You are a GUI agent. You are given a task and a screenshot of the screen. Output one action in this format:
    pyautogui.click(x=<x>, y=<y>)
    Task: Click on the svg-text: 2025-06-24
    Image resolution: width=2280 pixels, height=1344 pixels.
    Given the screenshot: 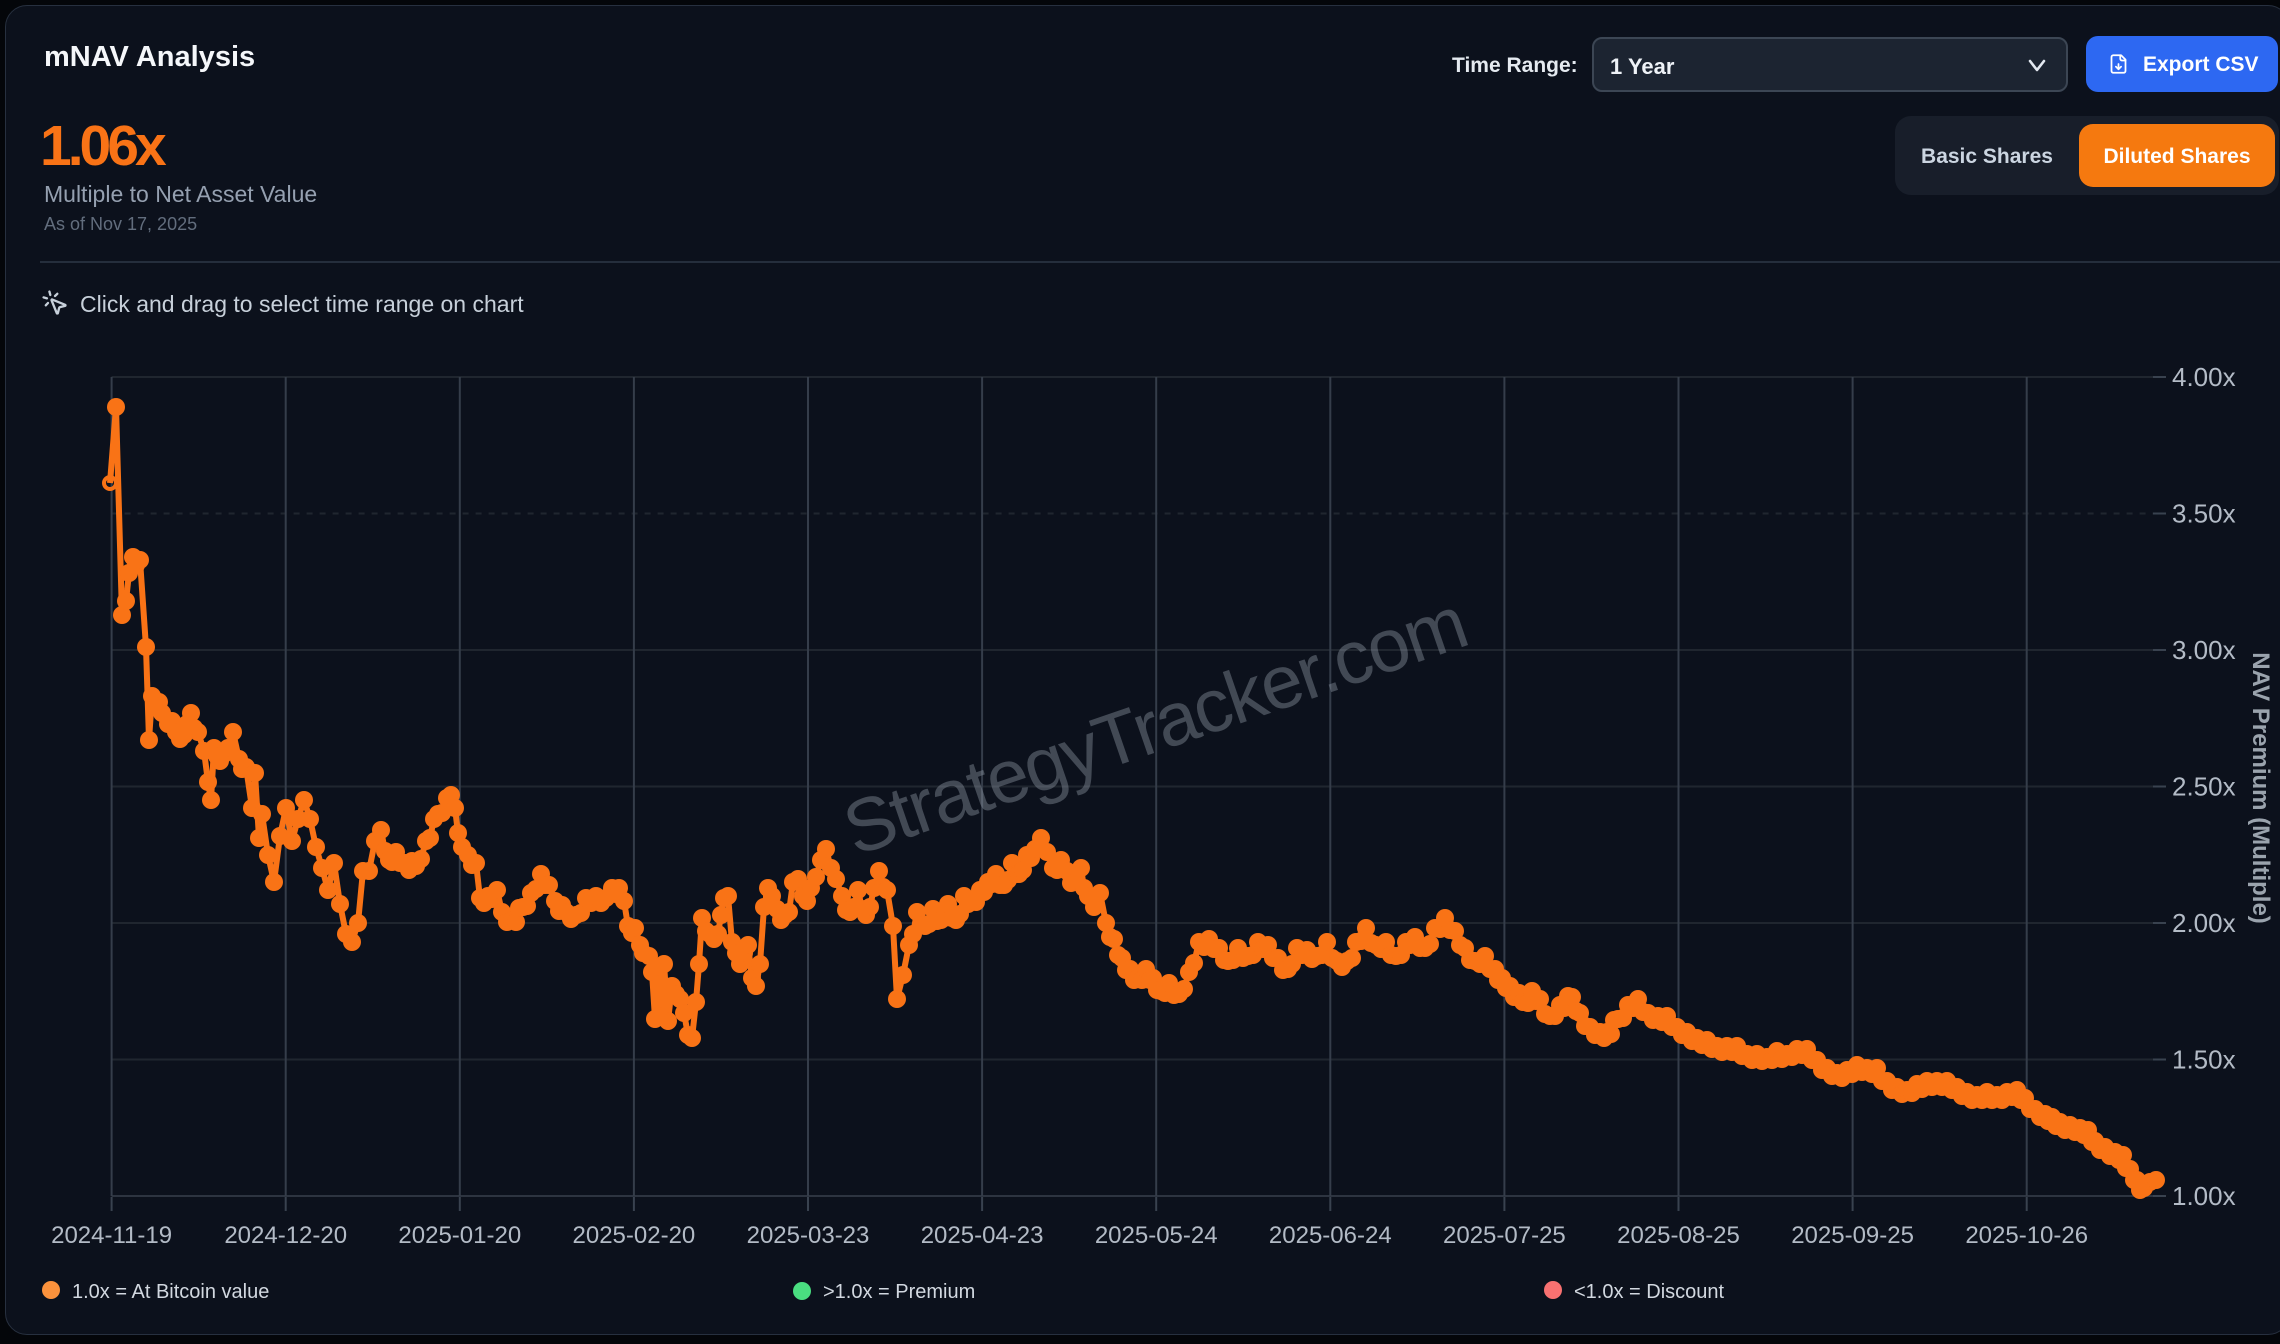 What is the action you would take?
    pyautogui.click(x=1330, y=1235)
    